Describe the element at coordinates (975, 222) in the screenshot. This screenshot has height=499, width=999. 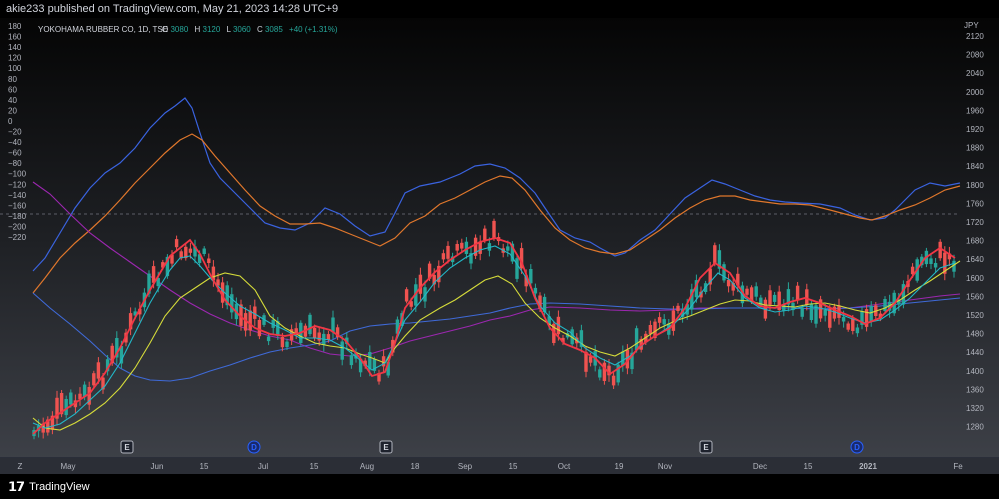
I see `right-axis-tick: 1720` at that location.